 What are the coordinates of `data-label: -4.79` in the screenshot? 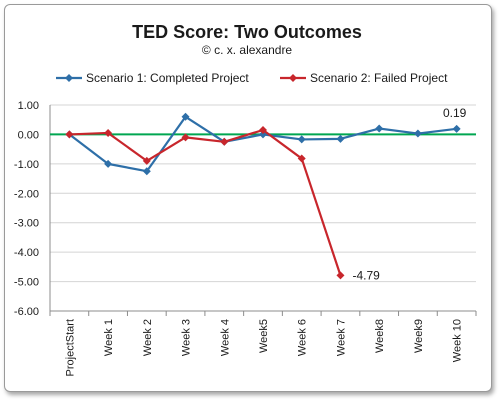 It's located at (366, 275).